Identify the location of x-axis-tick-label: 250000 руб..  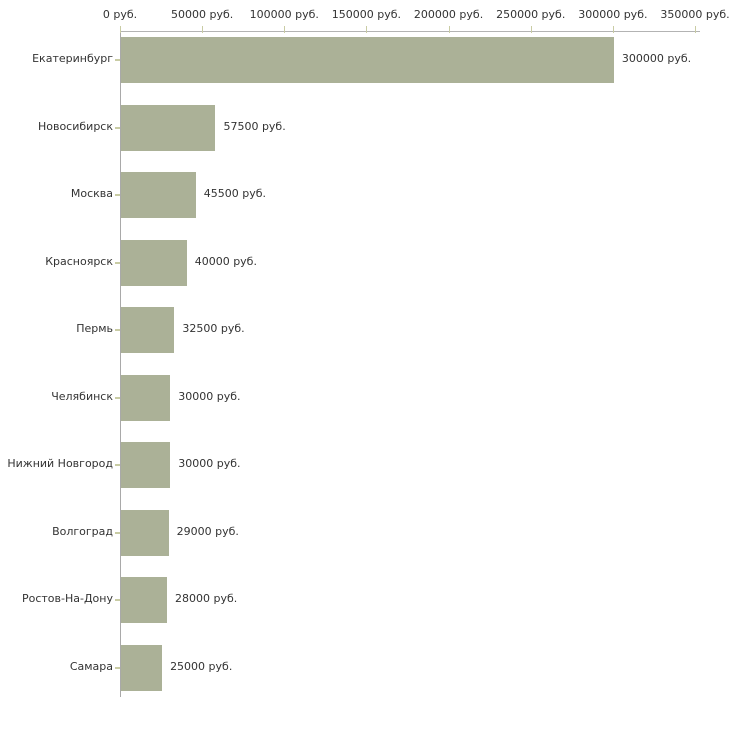
(531, 14).